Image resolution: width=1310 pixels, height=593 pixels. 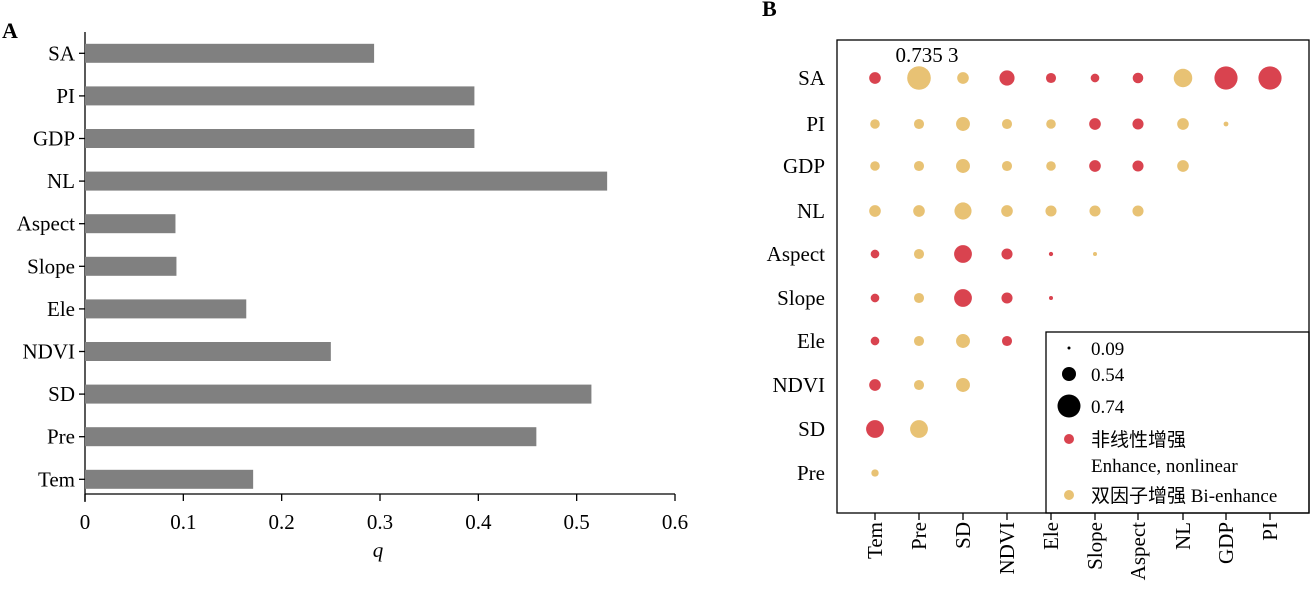 What do you see at coordinates (54, 139) in the screenshot?
I see `y-tick-label-gdp: GDP` at bounding box center [54, 139].